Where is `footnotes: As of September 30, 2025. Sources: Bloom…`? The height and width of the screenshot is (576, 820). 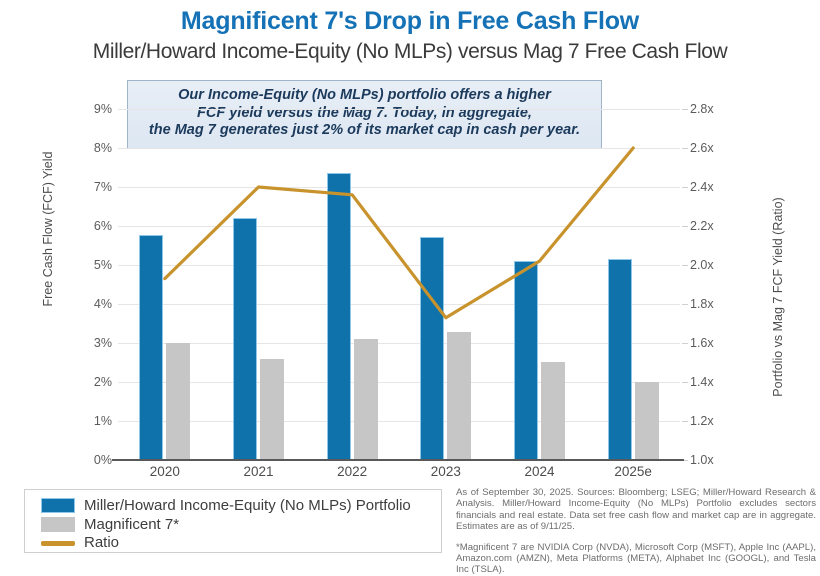
footnotes: As of September 30, 2025. Sources: Bloom… is located at coordinates (636, 531).